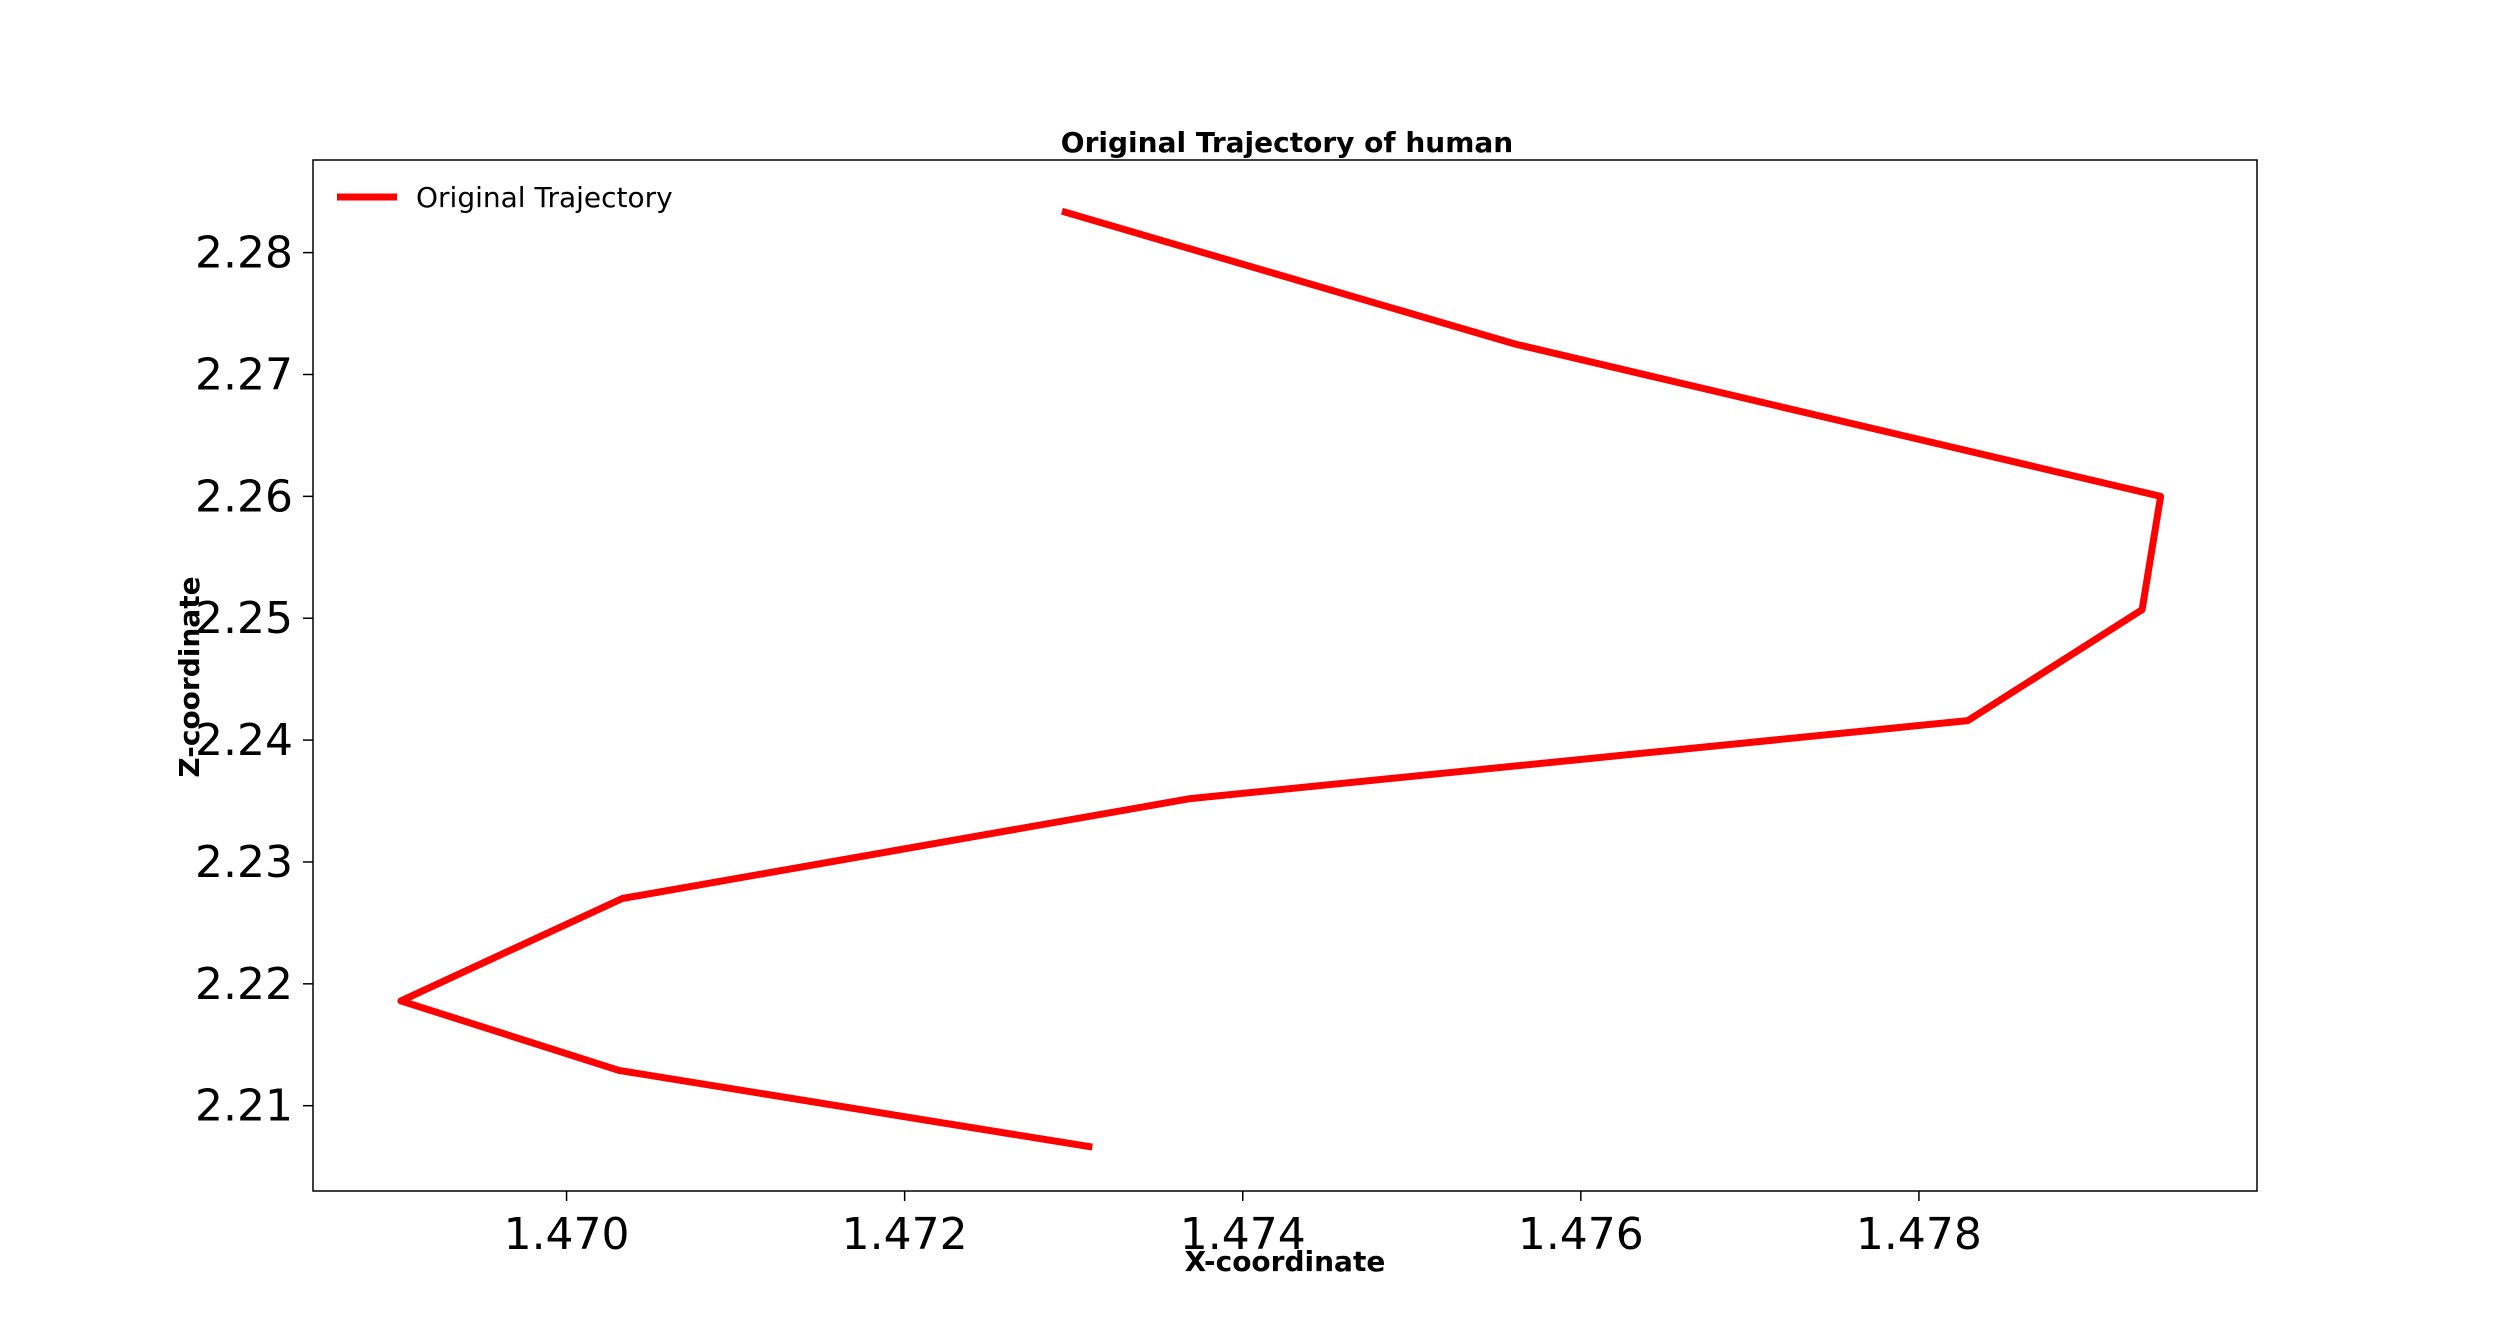 Image resolution: width=2504 pixels, height=1337 pixels. Describe the element at coordinates (189, 676) in the screenshot. I see `y-axis-label: Z-coordinate` at that location.